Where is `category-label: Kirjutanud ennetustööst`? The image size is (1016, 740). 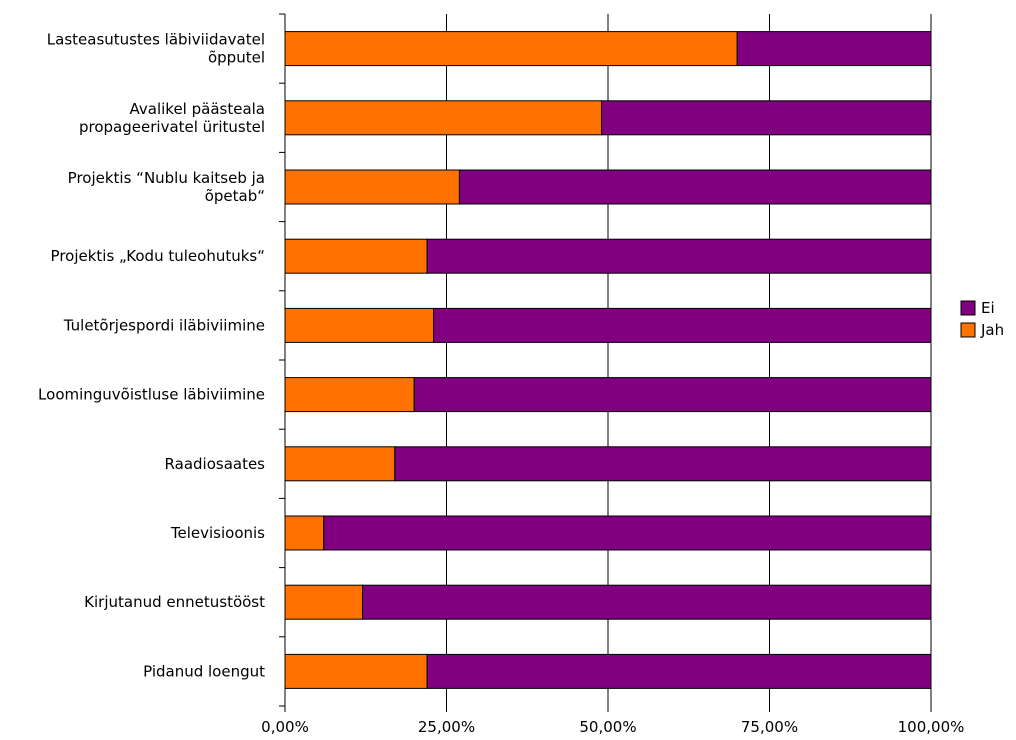
category-label: Kirjutanud ennetustööst is located at coordinates (174, 602).